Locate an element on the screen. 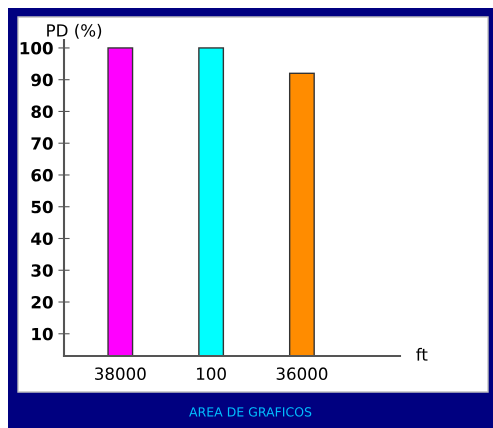  y-tick-label: 30 is located at coordinates (42, 270).